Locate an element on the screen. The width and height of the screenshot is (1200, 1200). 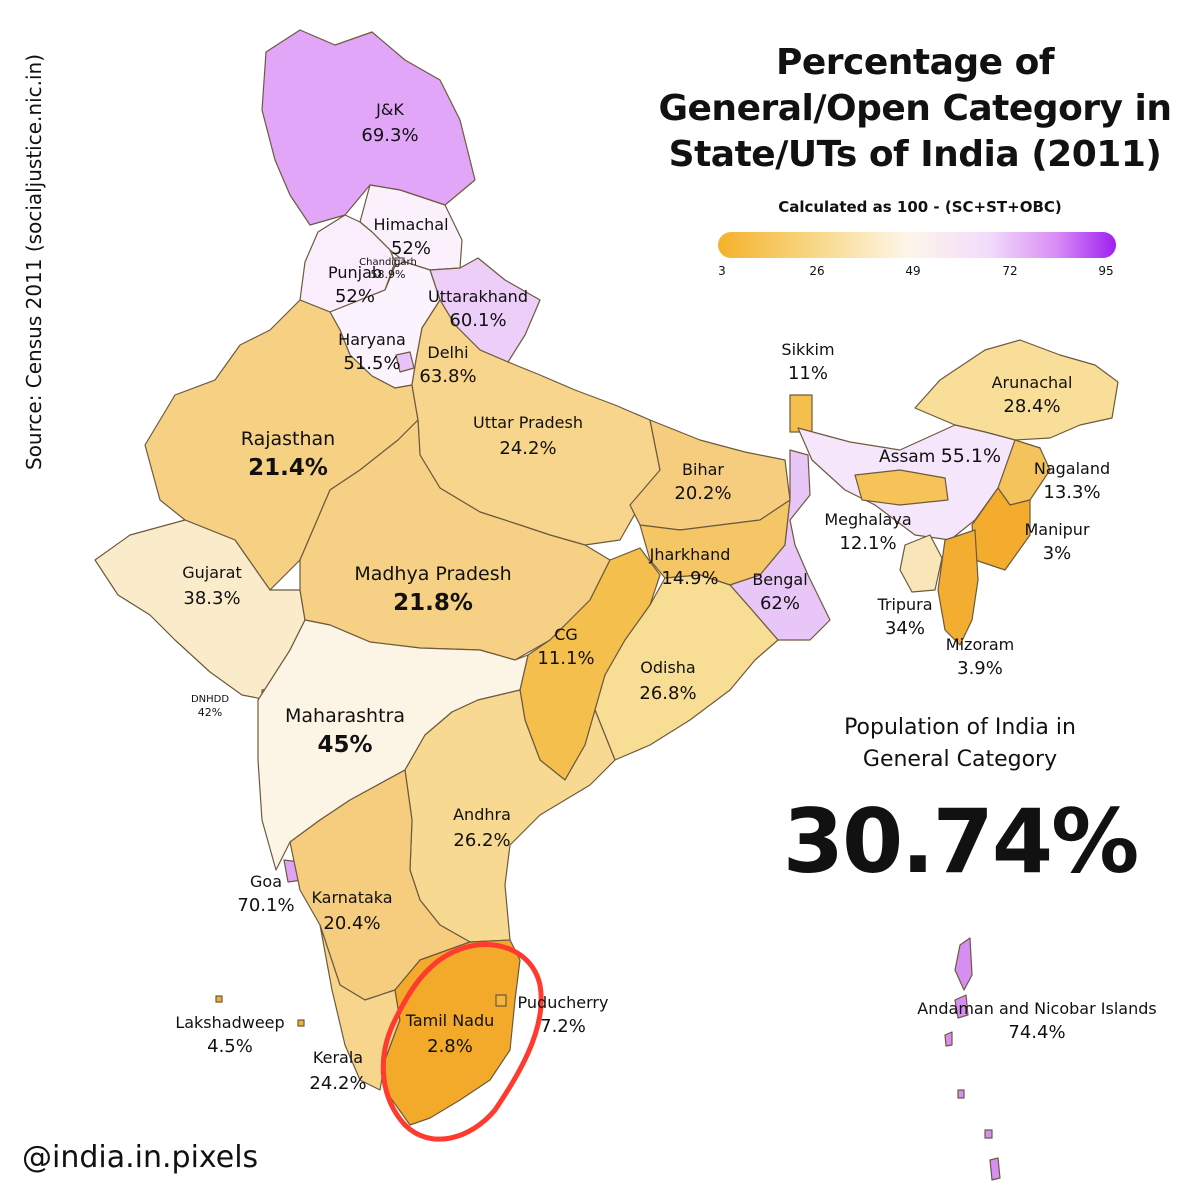
region-value-arunachal: 28.4% is located at coordinates (1031, 406).